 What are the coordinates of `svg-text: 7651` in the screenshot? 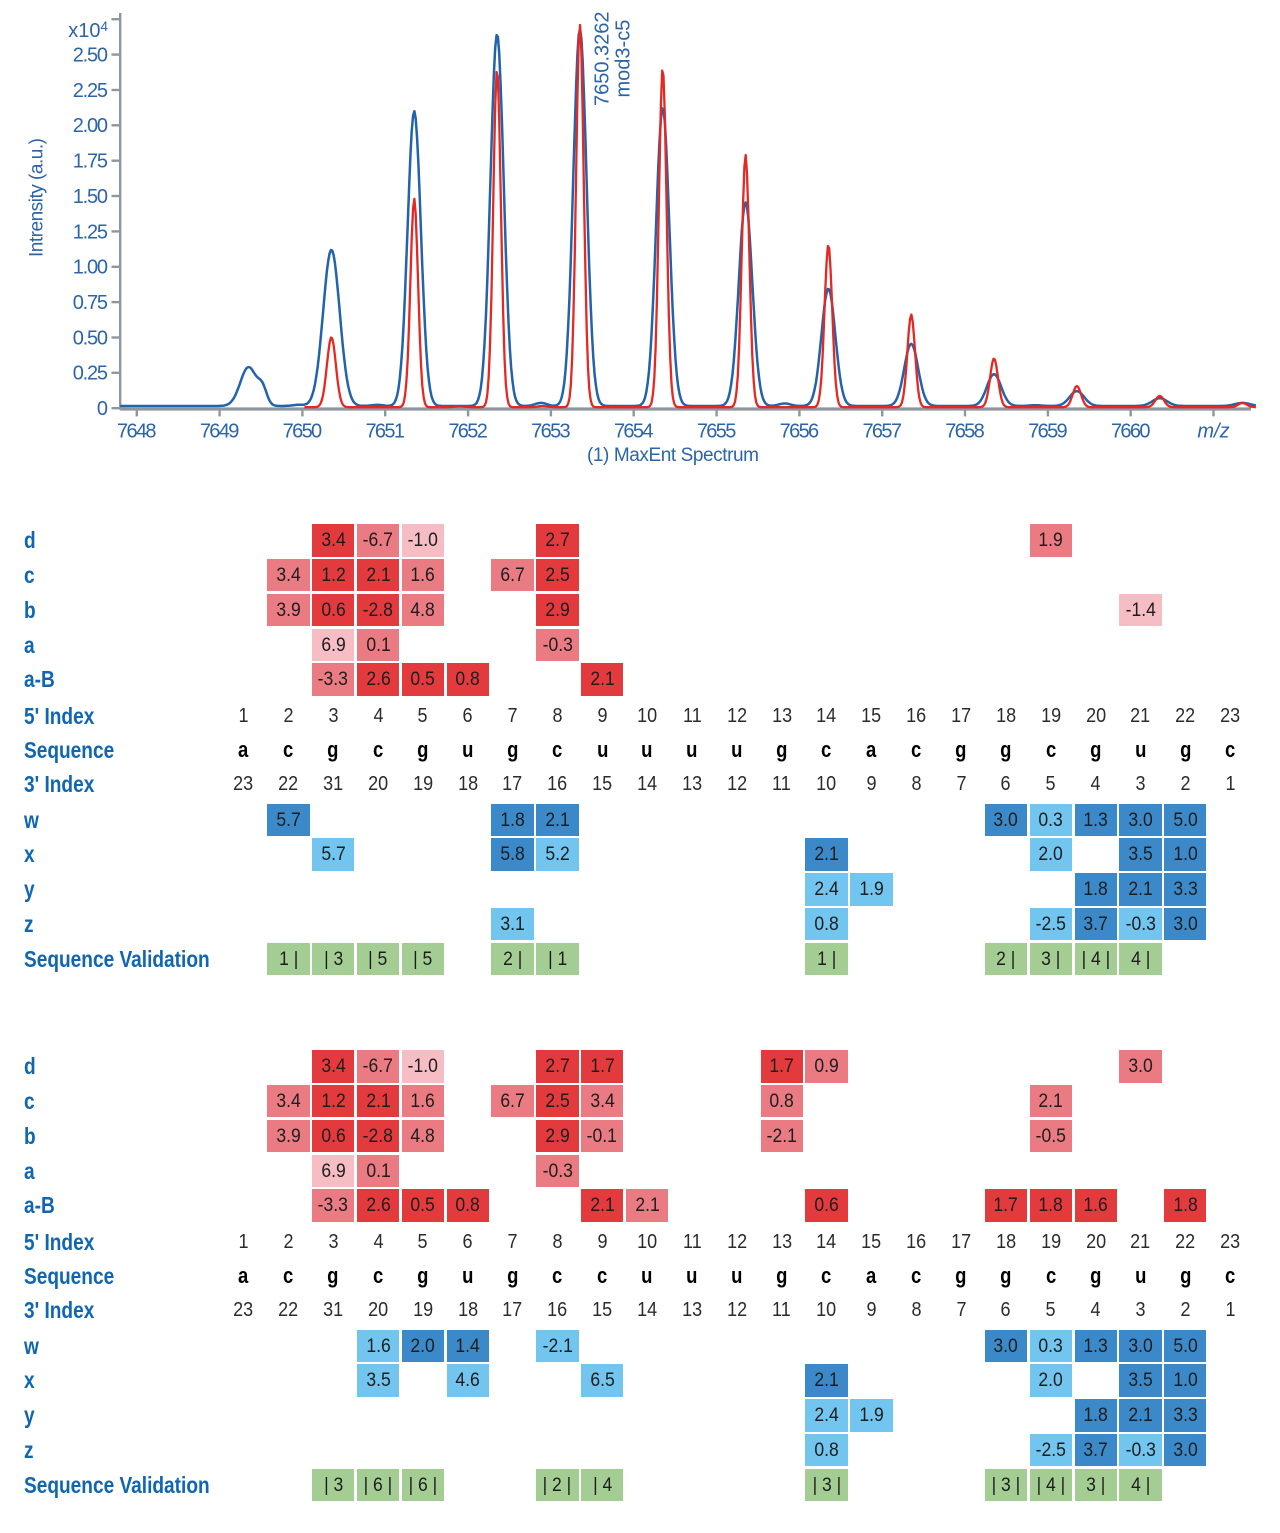 It's located at (385, 431).